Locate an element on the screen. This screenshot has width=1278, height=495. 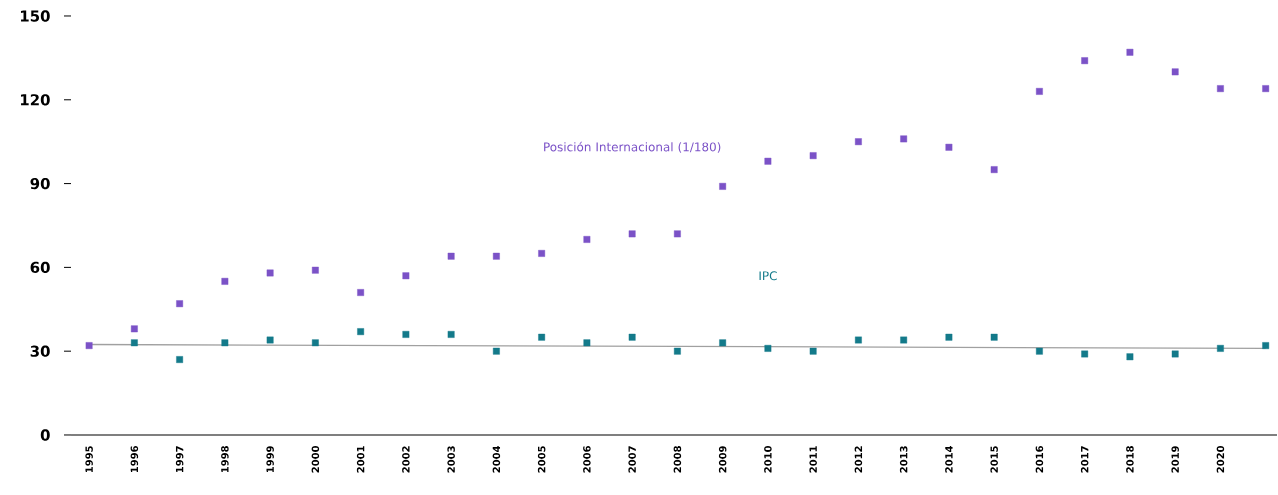
x-tick-label: 1999 is located at coordinates (270, 459).